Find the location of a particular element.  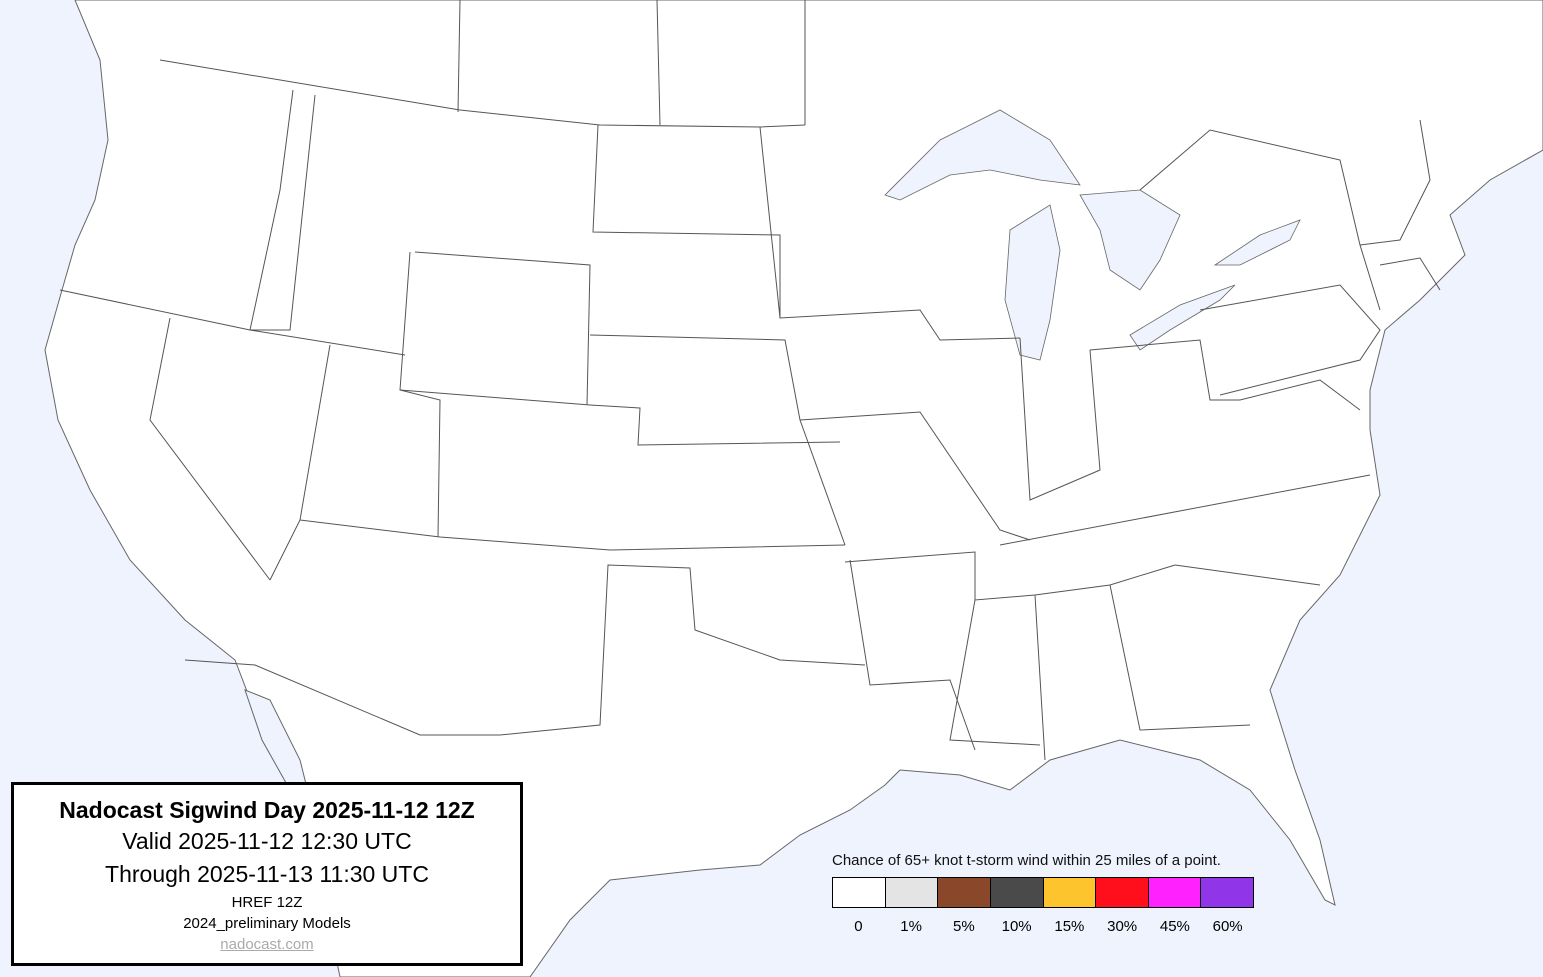

models-version: 2024_preliminary Models is located at coordinates (267, 923).